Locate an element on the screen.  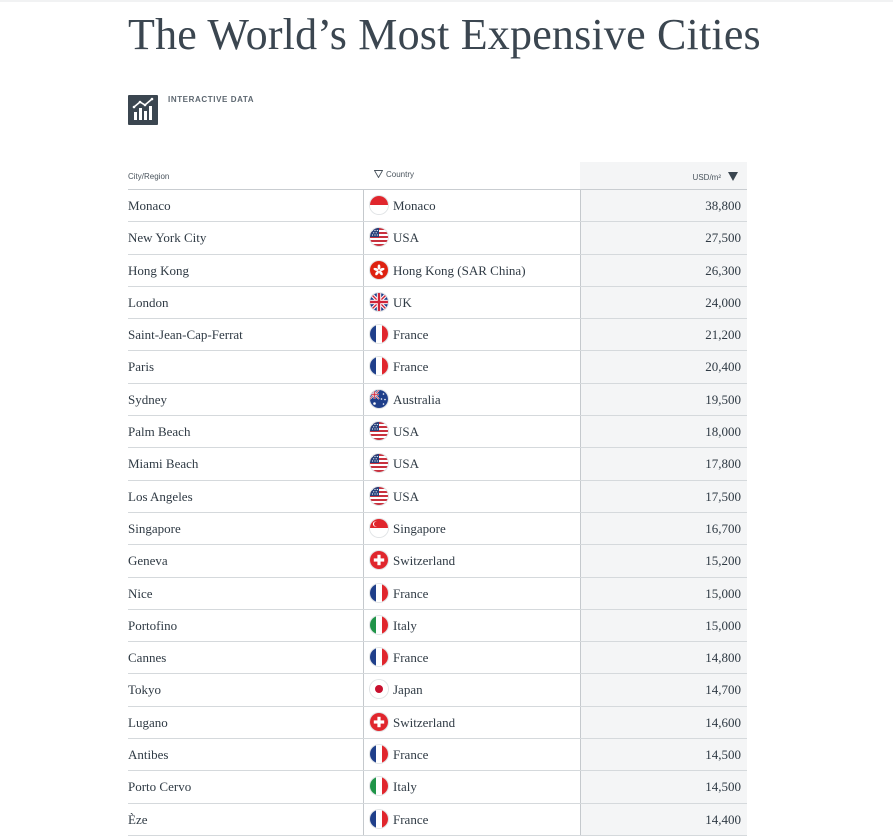
table-row: Porto Cervo Italy 14,500 is located at coordinates (437, 787).